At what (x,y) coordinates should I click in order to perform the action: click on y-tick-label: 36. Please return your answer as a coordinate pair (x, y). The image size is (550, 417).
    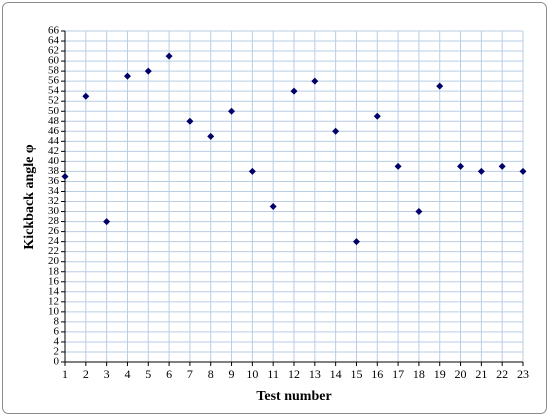
    Looking at the image, I should click on (54, 181).